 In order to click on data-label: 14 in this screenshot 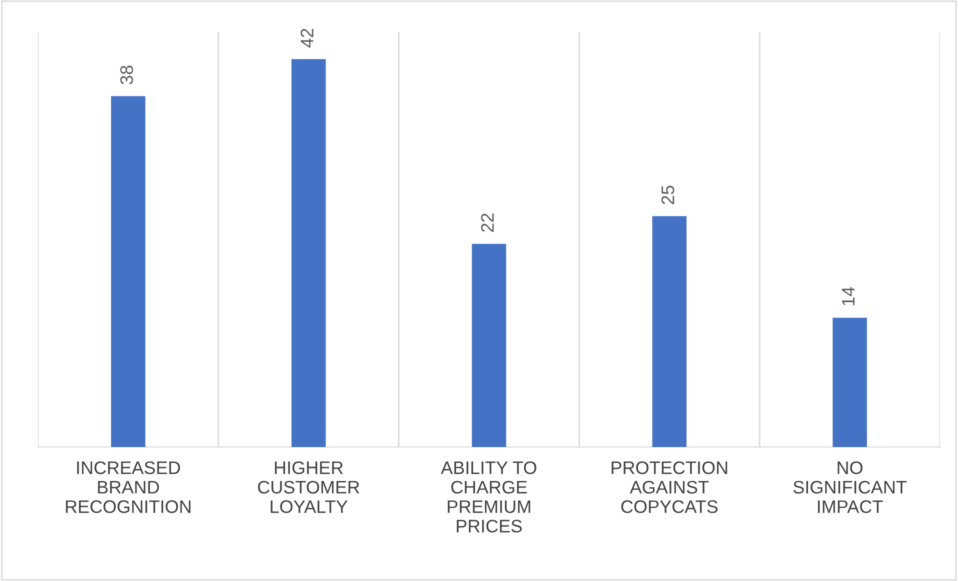, I will do `click(848, 296)`.